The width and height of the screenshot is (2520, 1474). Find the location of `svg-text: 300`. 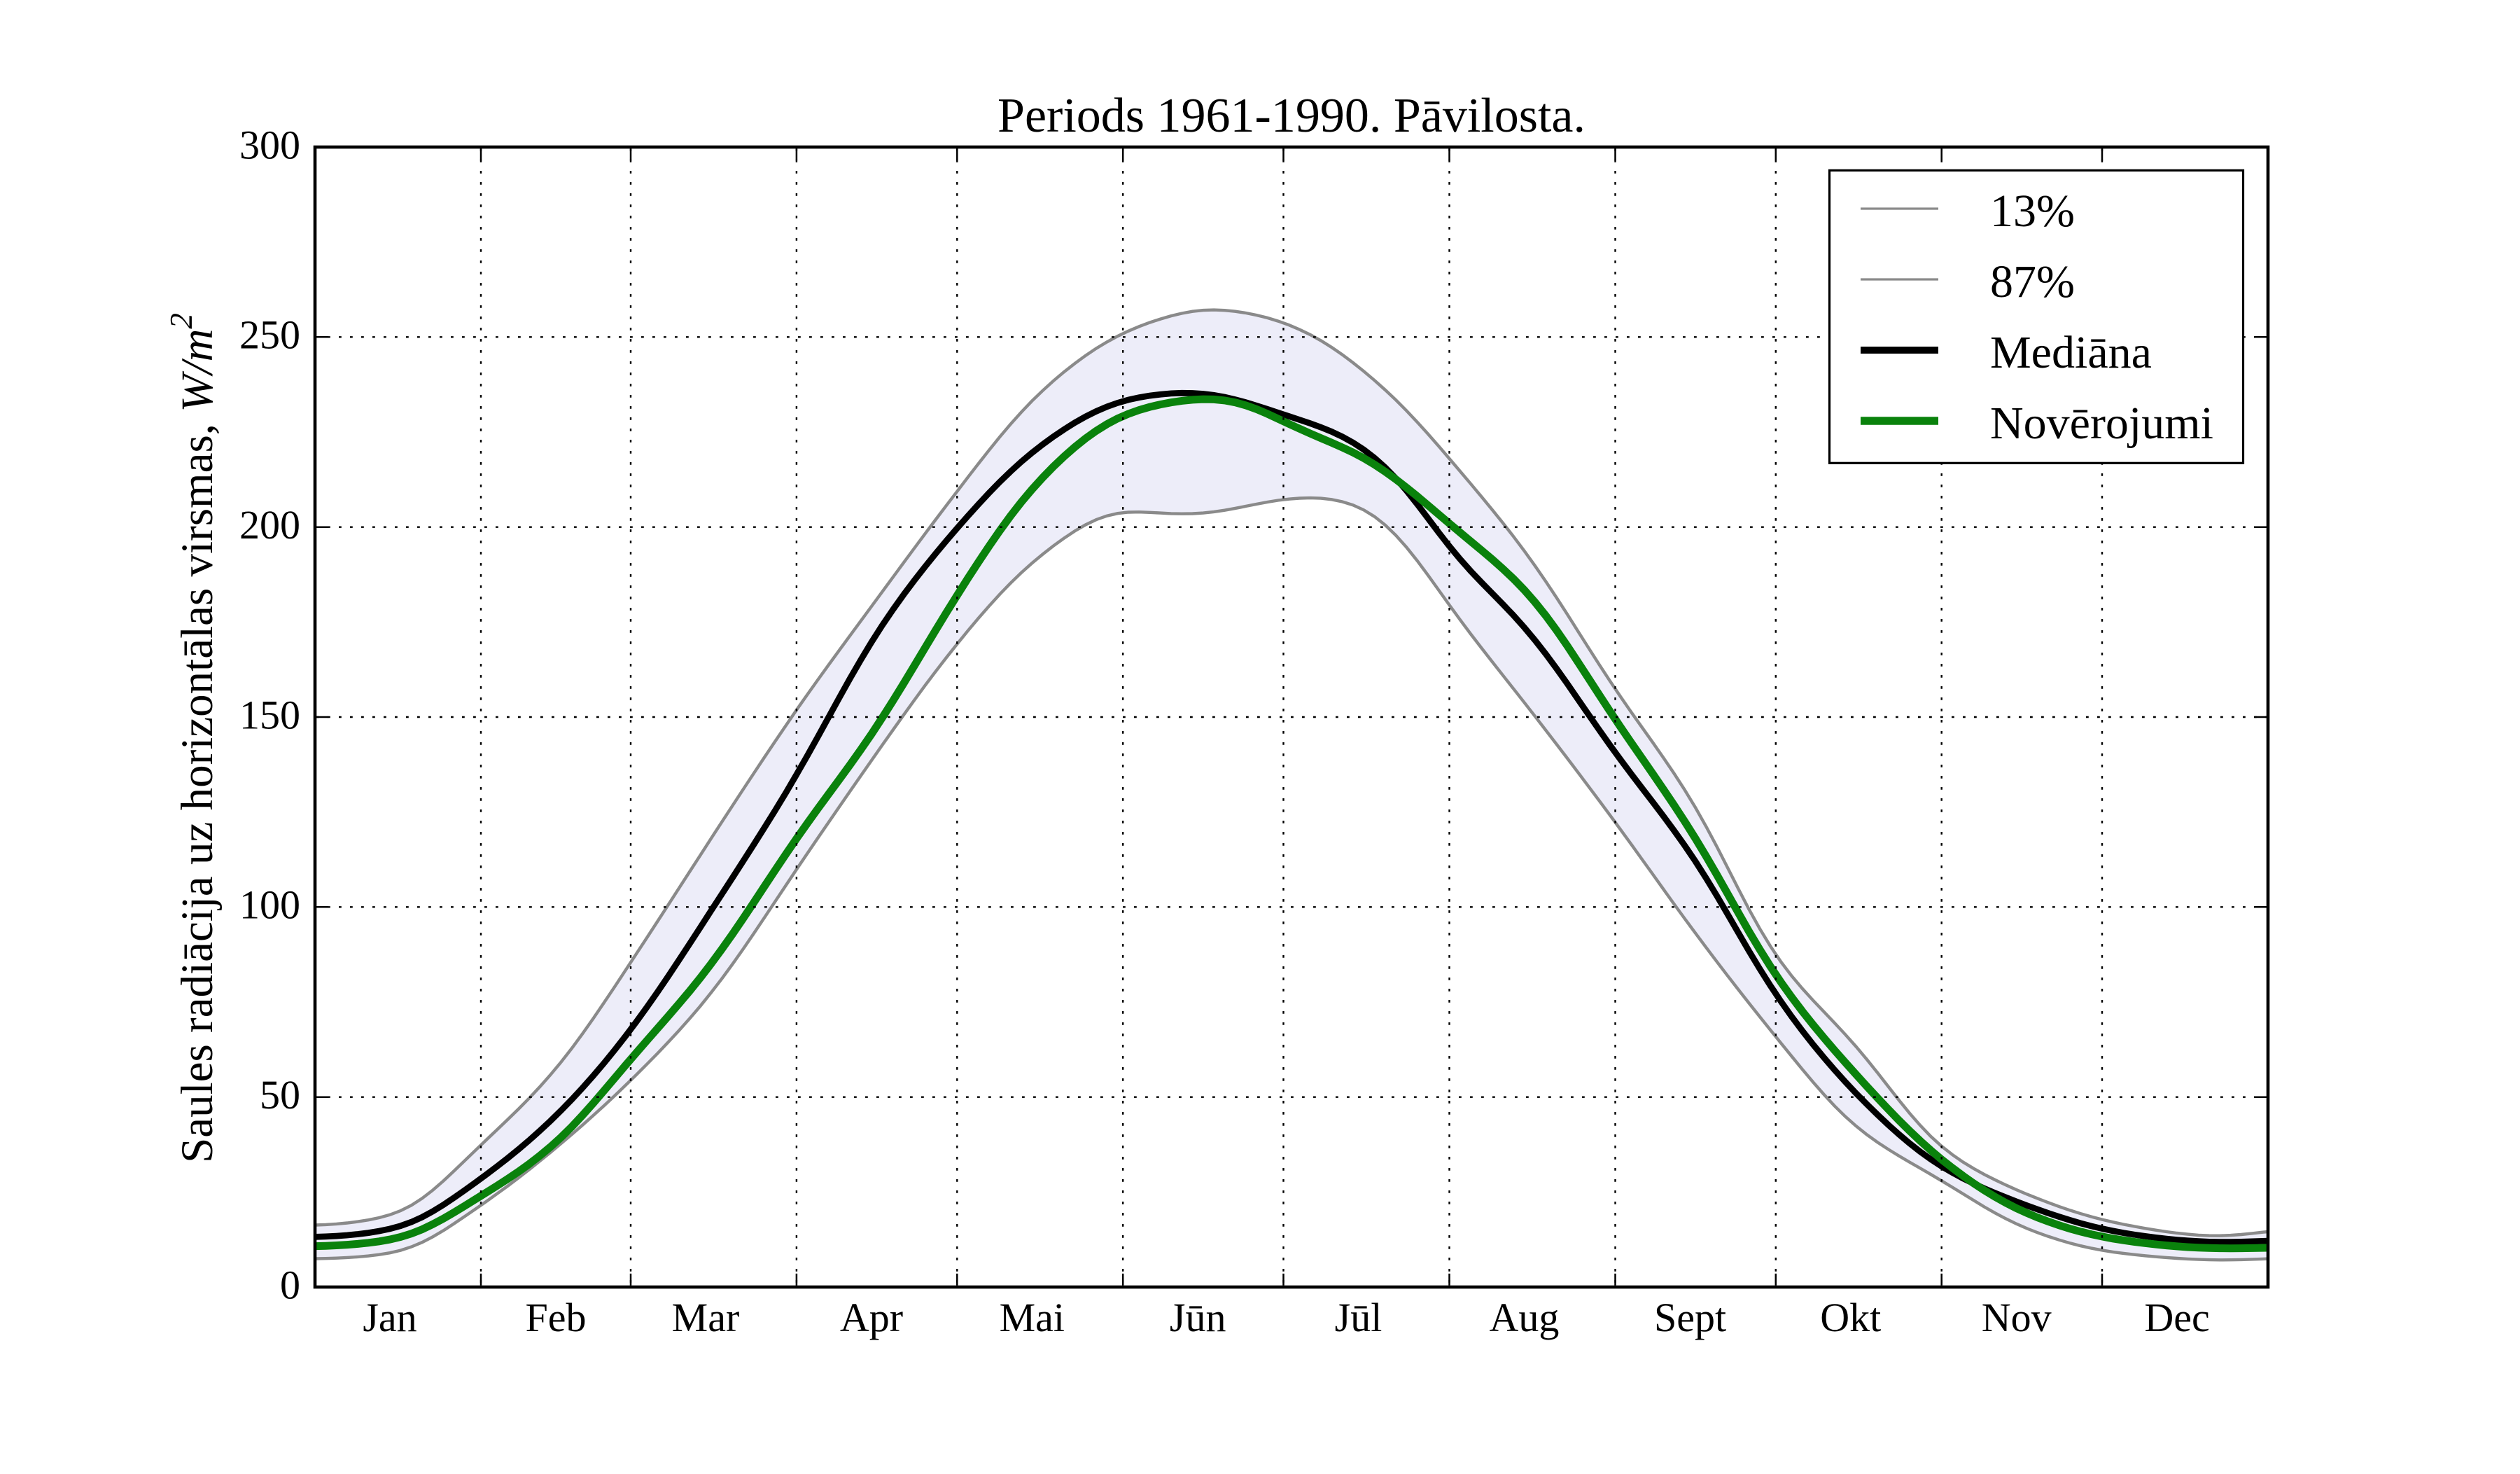

svg-text: 300 is located at coordinates (269, 144).